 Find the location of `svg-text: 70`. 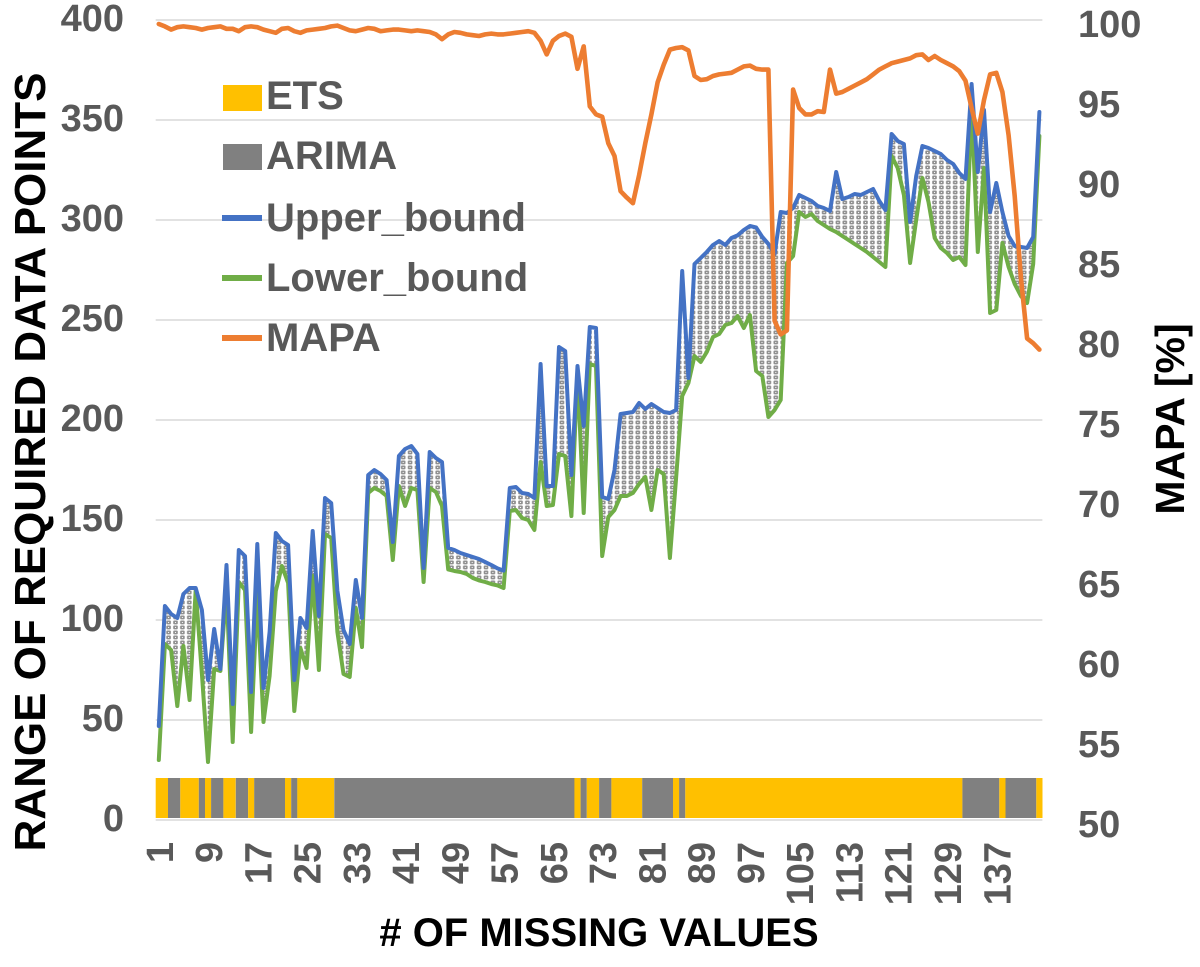

svg-text: 70 is located at coordinates (1099, 505).